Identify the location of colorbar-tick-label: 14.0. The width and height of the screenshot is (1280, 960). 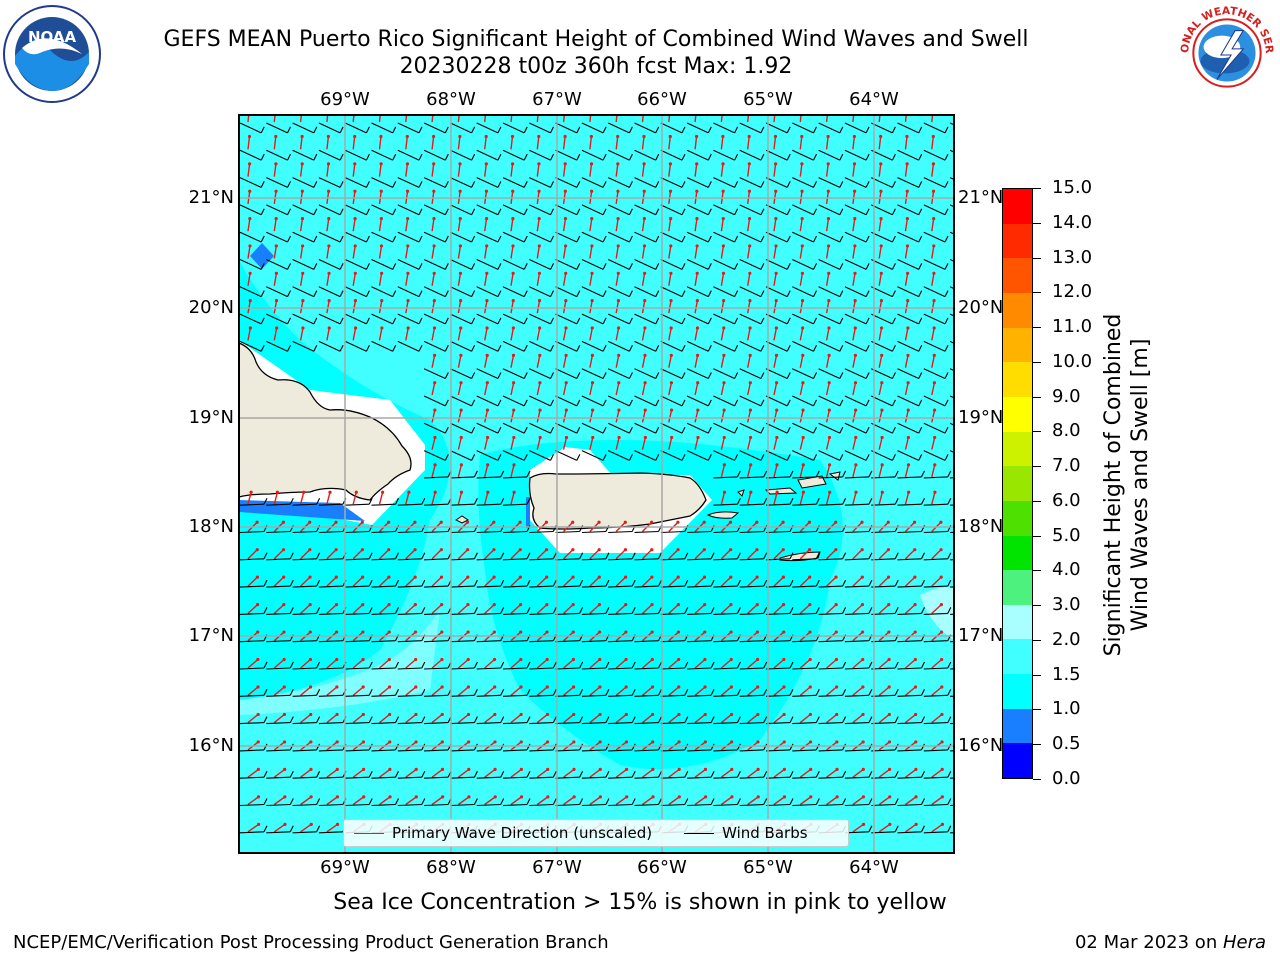
(1072, 222).